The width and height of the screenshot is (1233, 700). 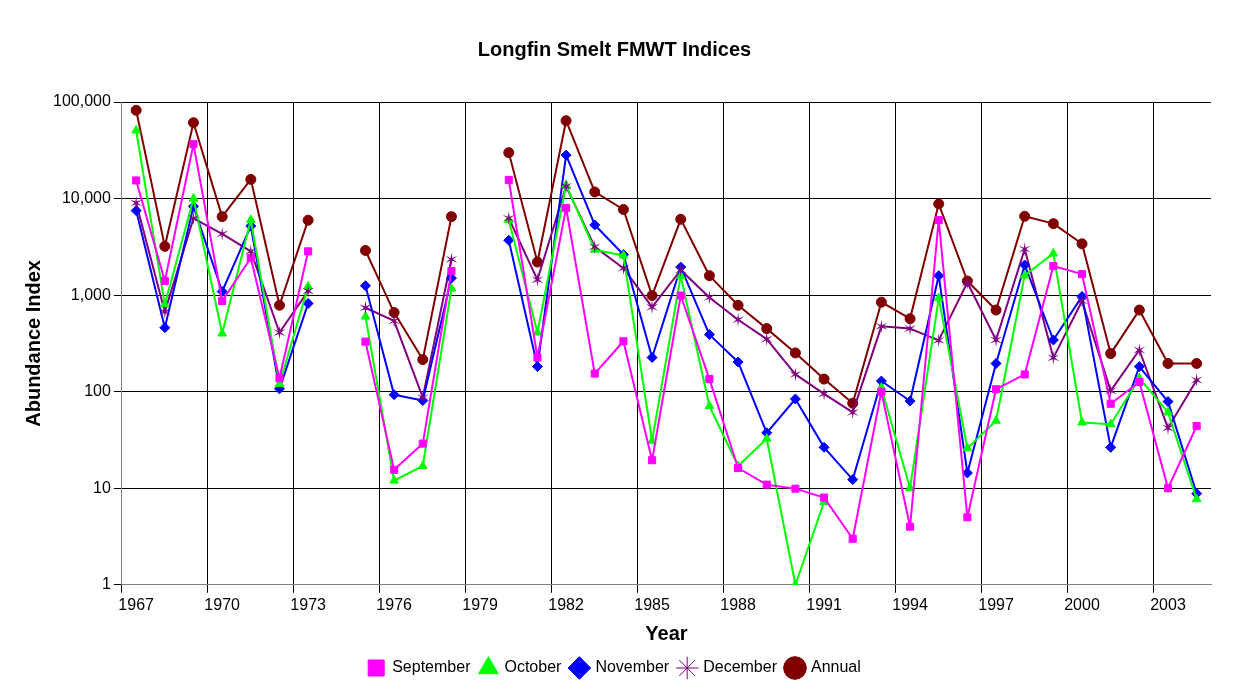 I want to click on y-tick-label: 100, so click(x=97, y=391).